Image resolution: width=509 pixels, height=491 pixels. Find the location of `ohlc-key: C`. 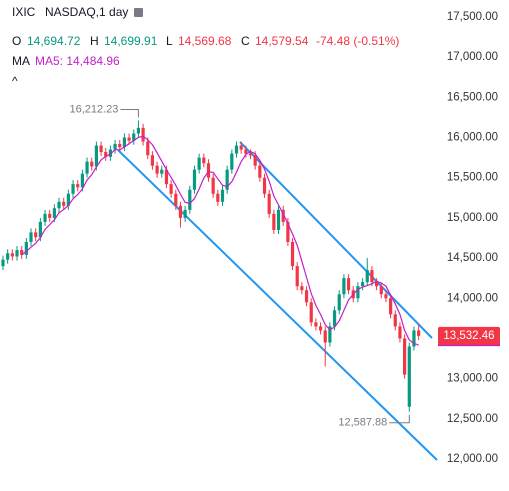

ohlc-key: C is located at coordinates (245, 41).